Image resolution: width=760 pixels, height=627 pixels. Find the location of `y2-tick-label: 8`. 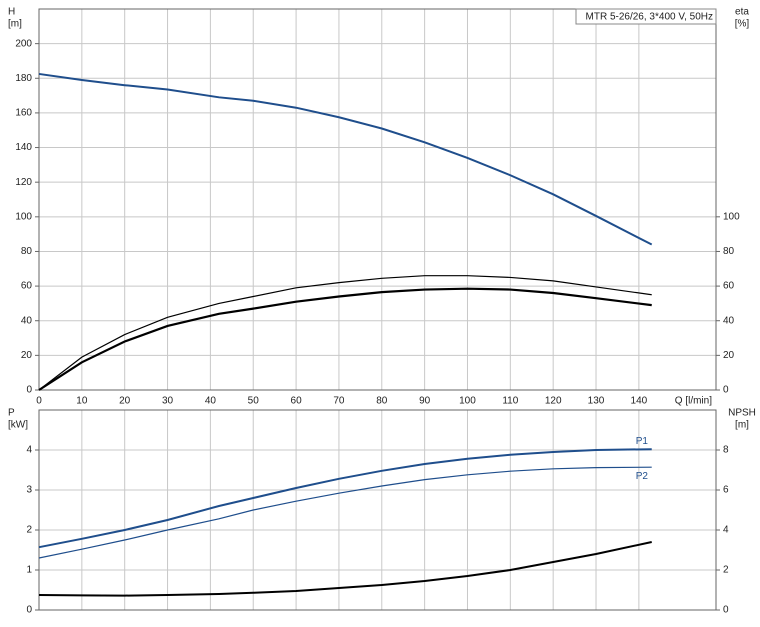

y2-tick-label: 8 is located at coordinates (726, 450).